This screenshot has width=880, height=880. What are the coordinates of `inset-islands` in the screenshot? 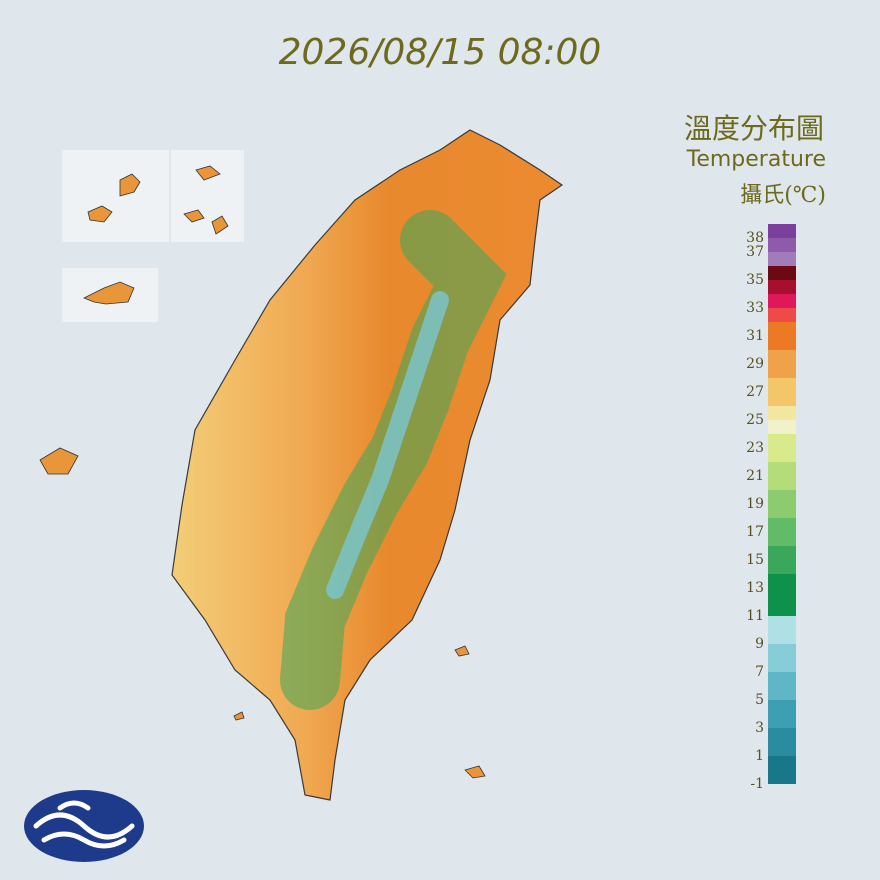 It's located at (153, 236).